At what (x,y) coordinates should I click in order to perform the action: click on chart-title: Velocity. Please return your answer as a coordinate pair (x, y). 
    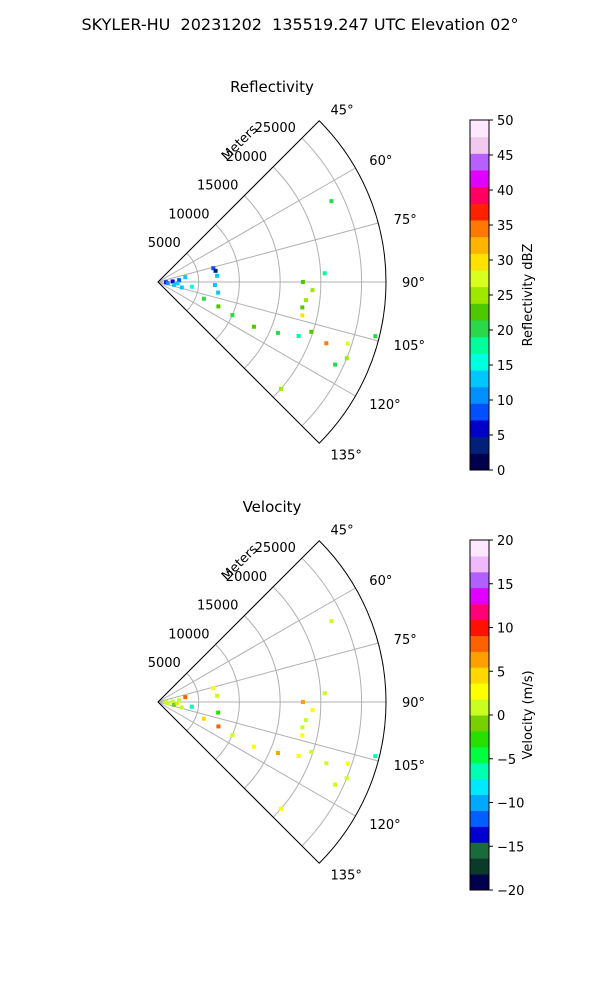
    Looking at the image, I should click on (272, 507).